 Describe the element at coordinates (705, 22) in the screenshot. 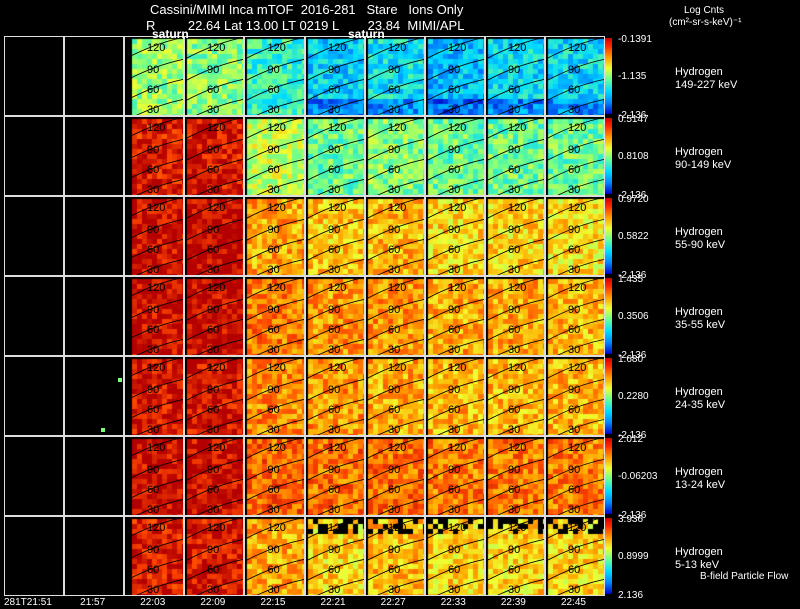

I see `units-formula: (cm²-sr-s-keV)⁻¹` at that location.